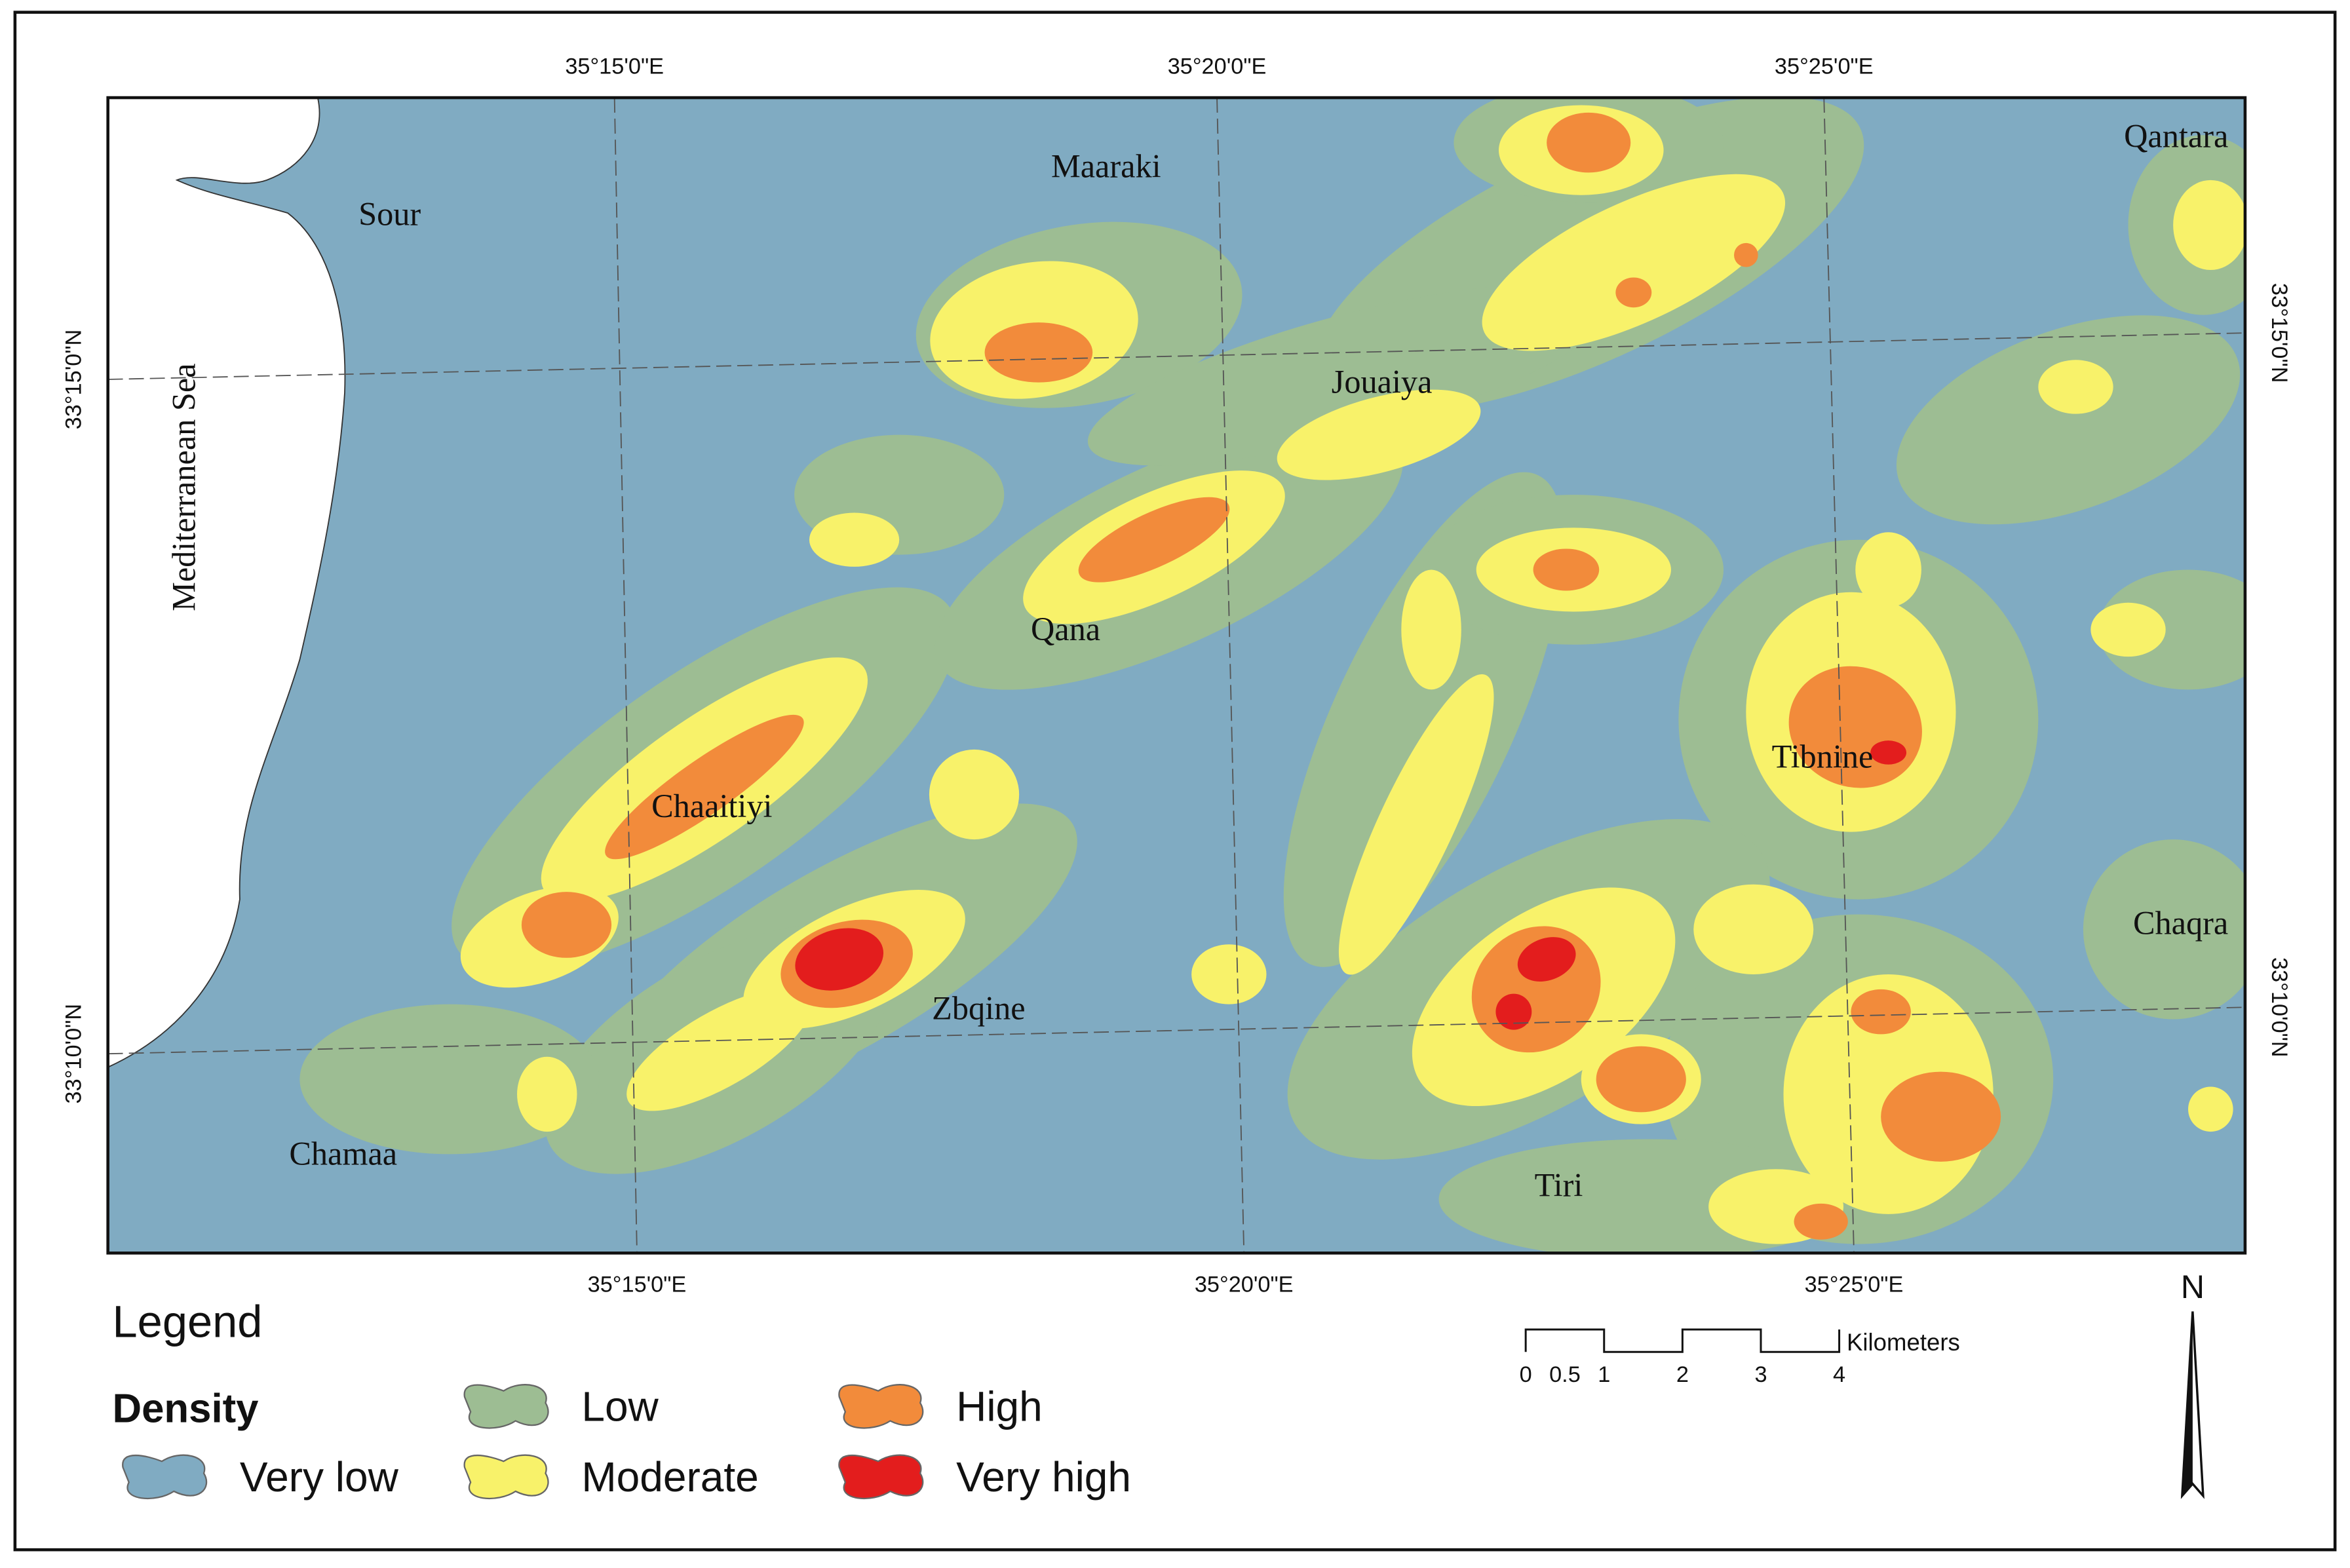 Image resolution: width=2350 pixels, height=1568 pixels. Describe the element at coordinates (2180, 923) in the screenshot. I see `place-label: Chaqra` at that location.